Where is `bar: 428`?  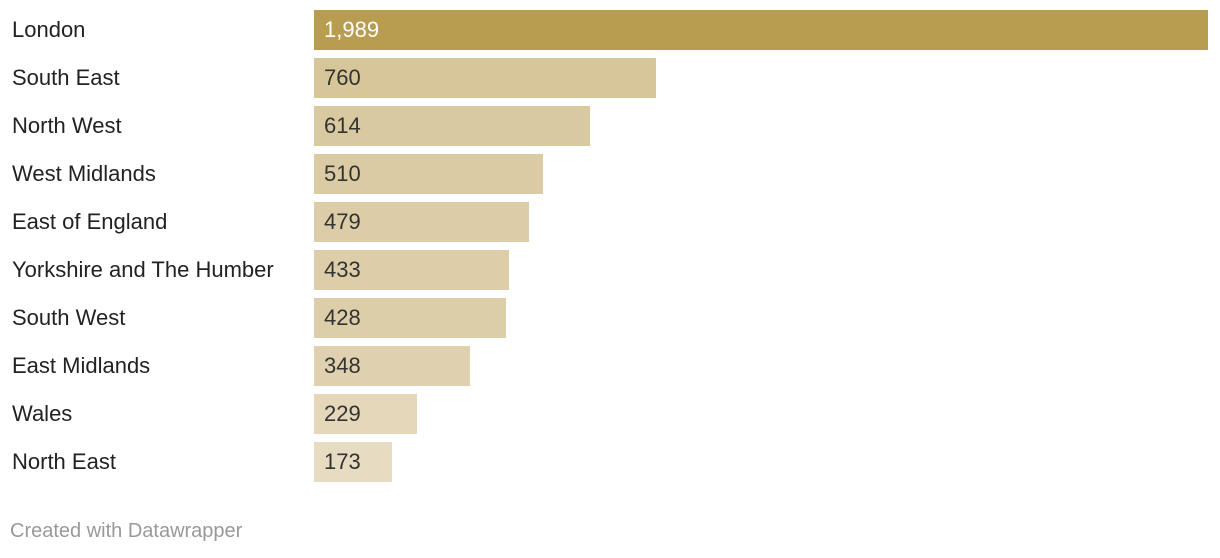 bar: 428 is located at coordinates (410, 318).